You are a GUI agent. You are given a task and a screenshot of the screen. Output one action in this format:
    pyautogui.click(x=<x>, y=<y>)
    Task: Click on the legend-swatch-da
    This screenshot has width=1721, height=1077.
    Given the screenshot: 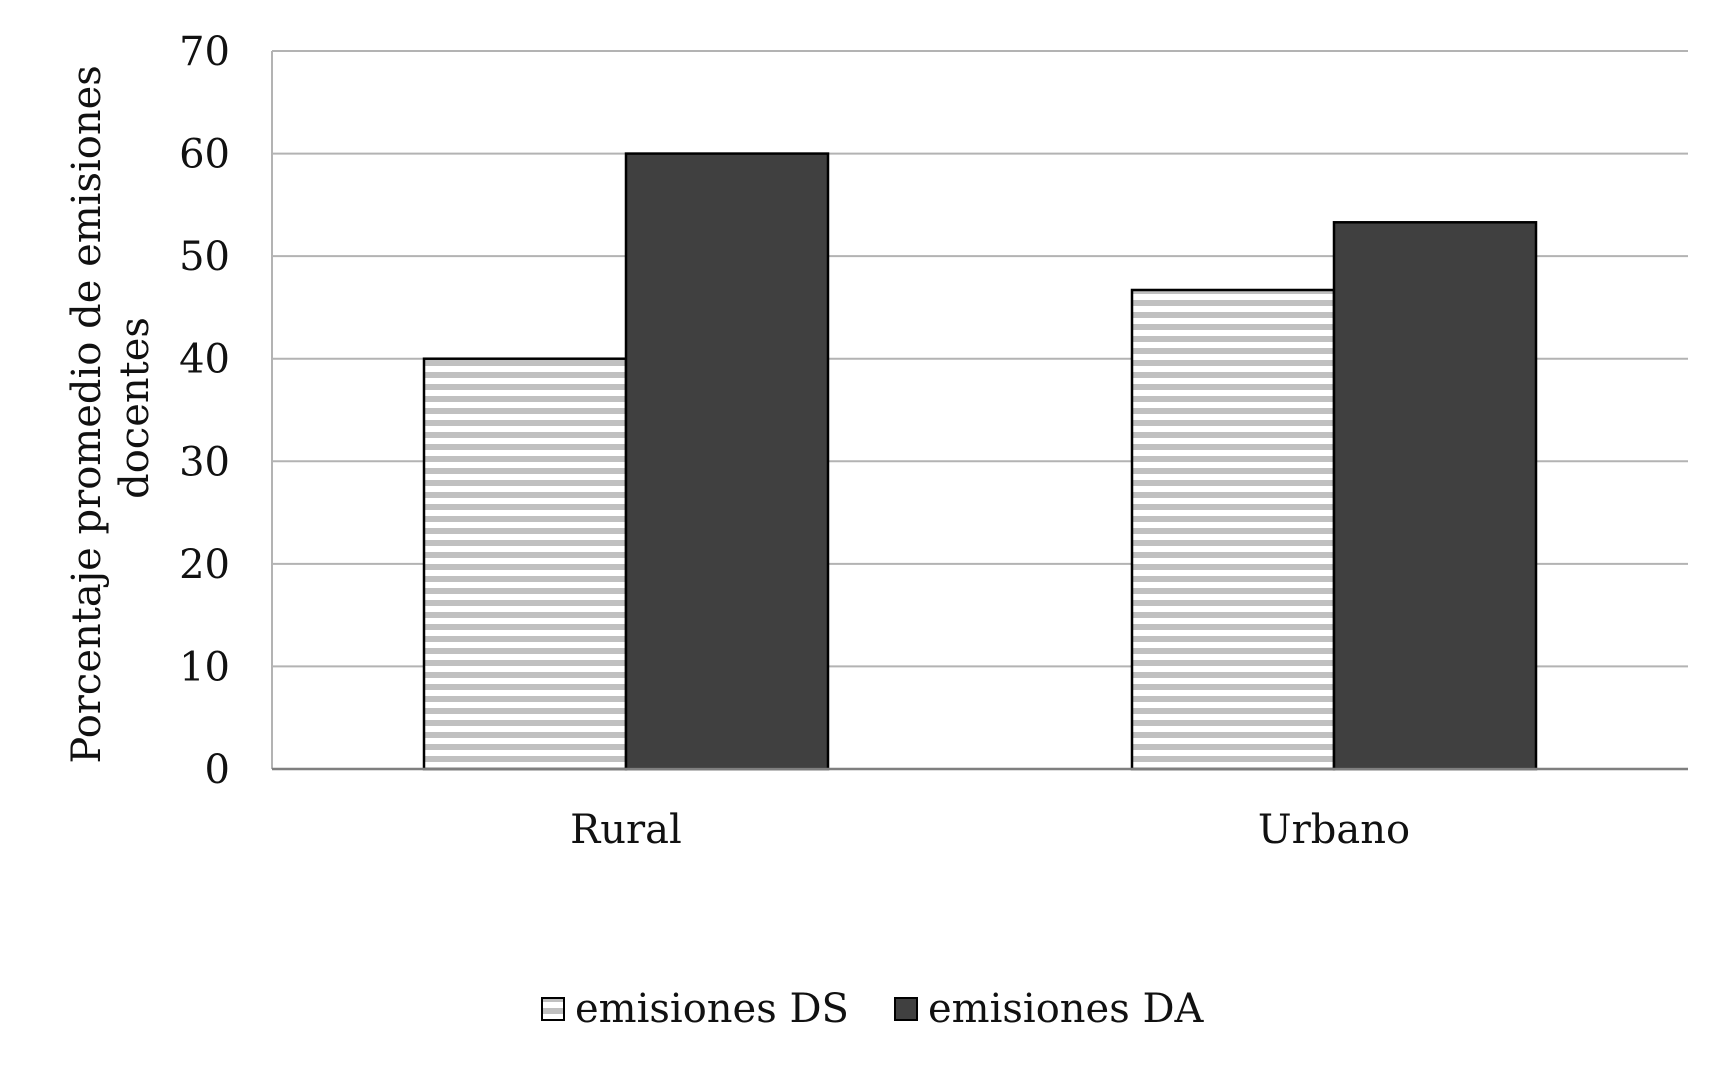 What is the action you would take?
    pyautogui.click(x=906, y=1009)
    